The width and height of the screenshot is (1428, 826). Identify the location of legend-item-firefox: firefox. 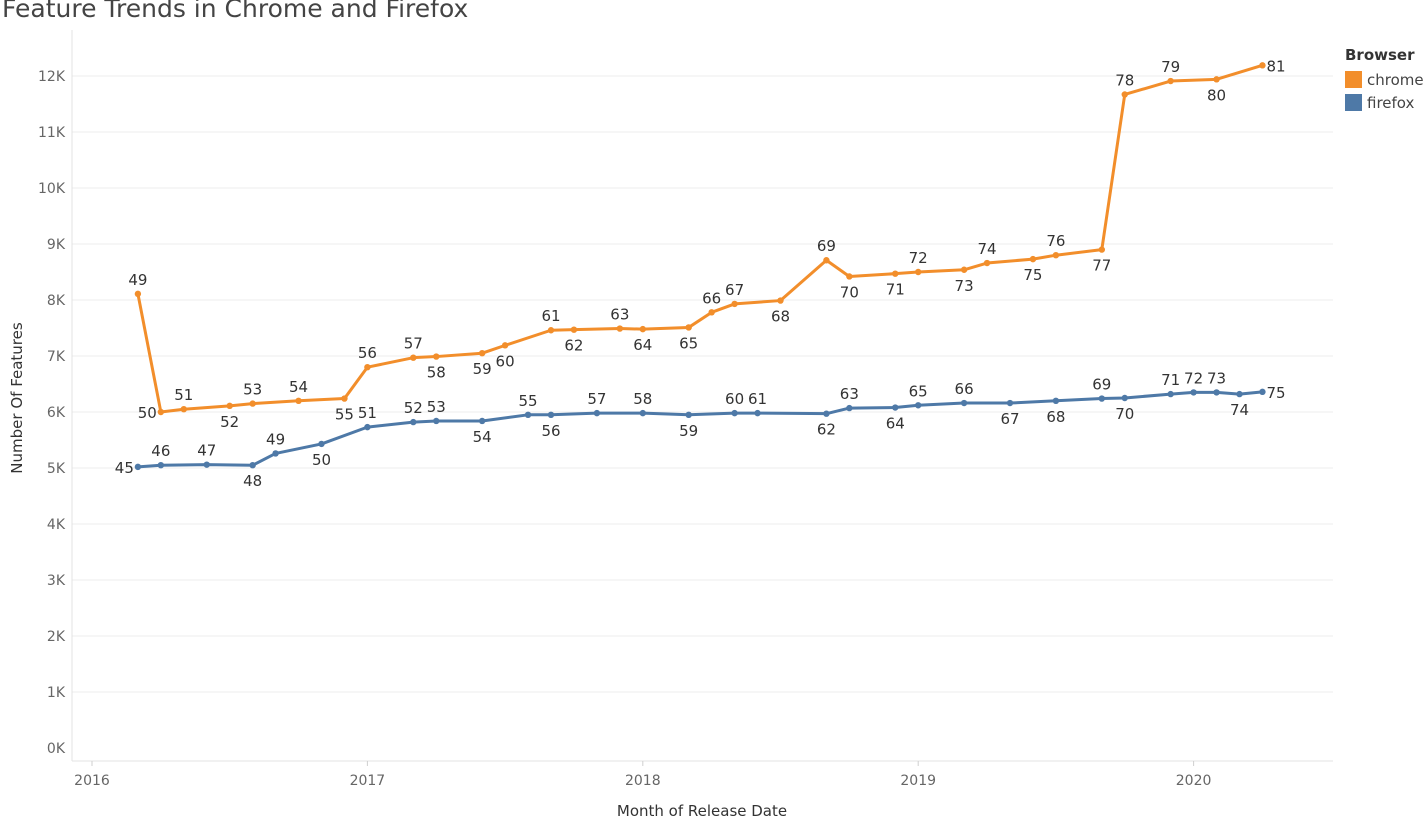
(1384, 102).